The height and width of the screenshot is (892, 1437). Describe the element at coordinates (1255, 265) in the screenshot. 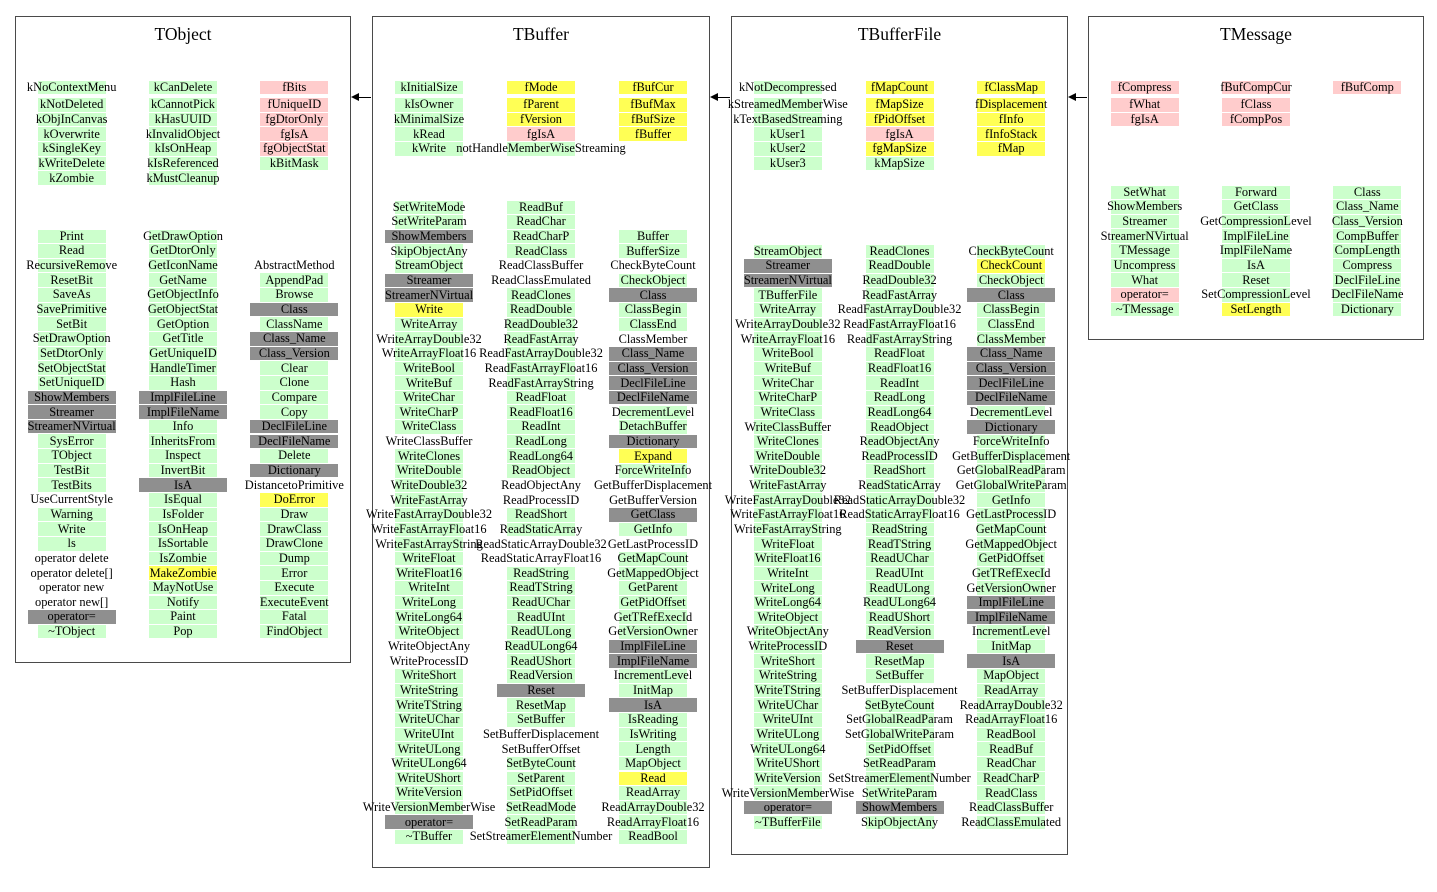

I see `method-item: IsA` at that location.